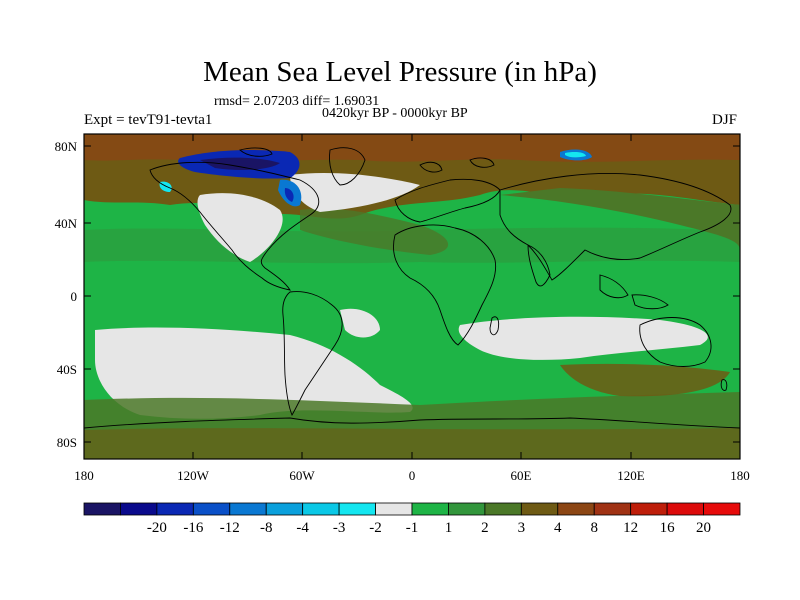  What do you see at coordinates (302, 528) in the screenshot?
I see `colorbar-label: -4` at bounding box center [302, 528].